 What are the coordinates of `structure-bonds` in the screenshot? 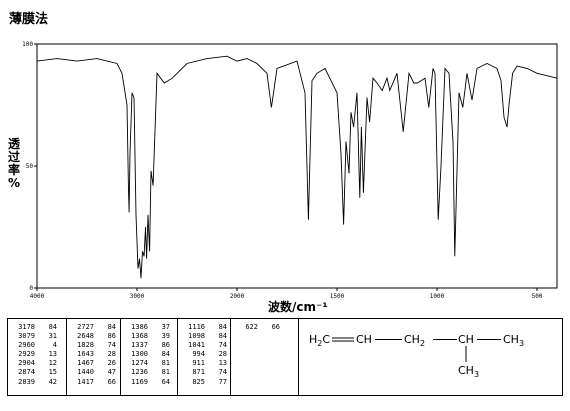 It's located at (416, 349).